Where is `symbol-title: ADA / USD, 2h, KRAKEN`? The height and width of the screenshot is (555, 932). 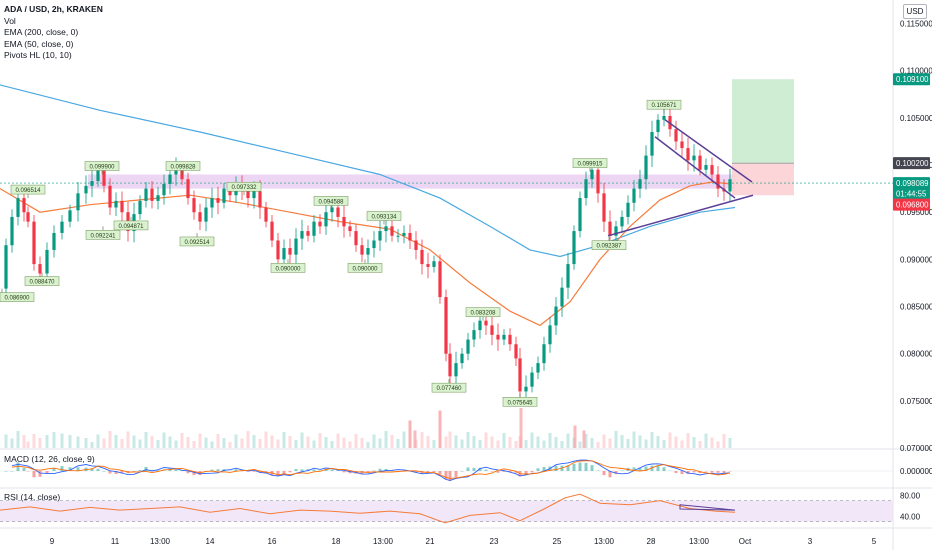
symbol-title: ADA / USD, 2h, KRAKEN is located at coordinates (53, 10).